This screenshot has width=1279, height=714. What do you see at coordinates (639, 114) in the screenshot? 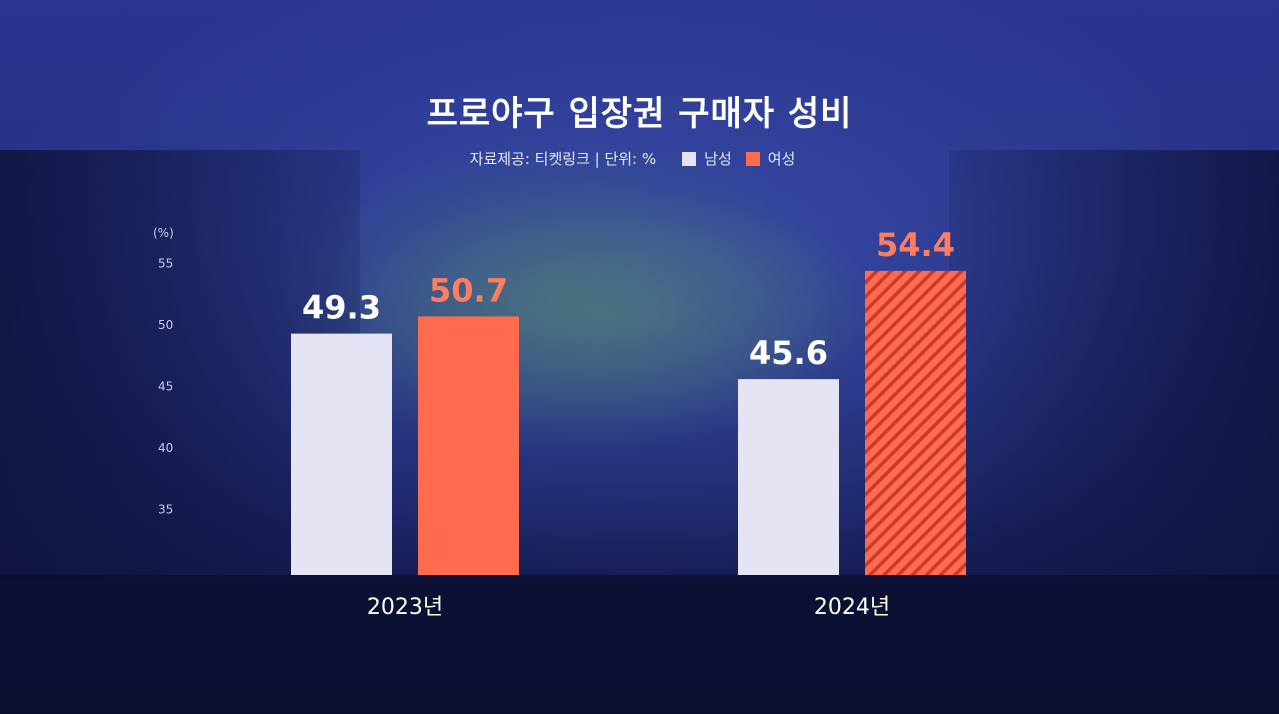
I see `chart-title: 프로야구 입장권 구매자 성비` at bounding box center [639, 114].